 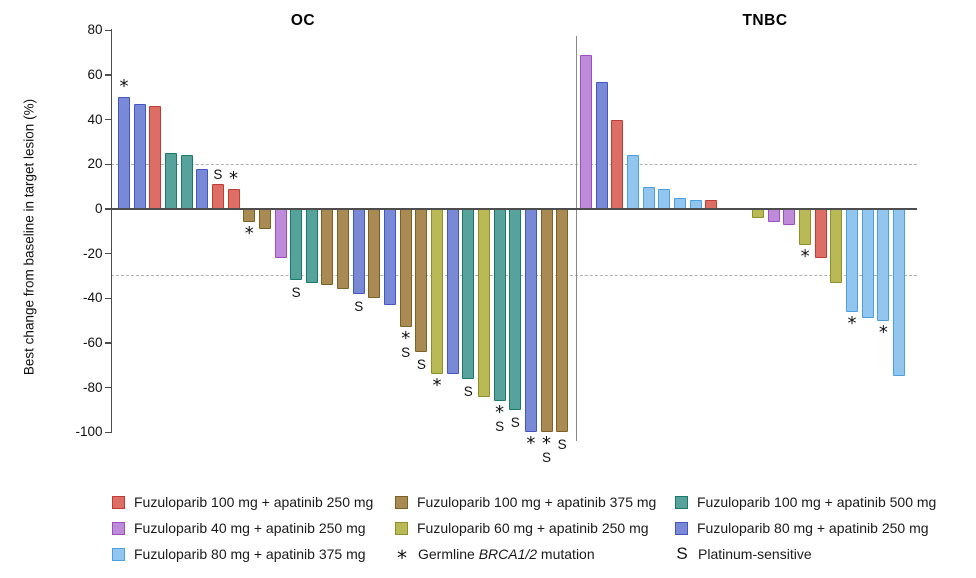 I want to click on y-tick-label--80: -80, so click(x=92, y=387).